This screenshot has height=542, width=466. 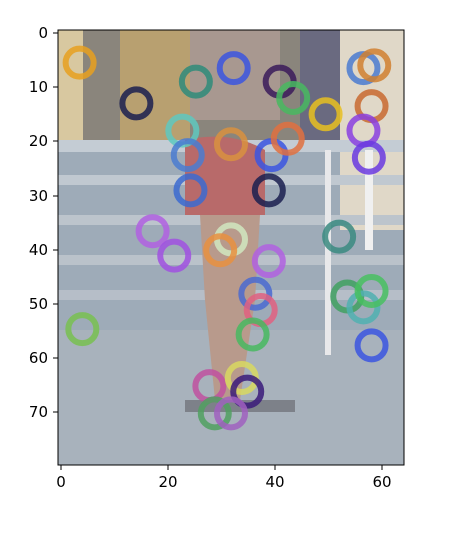 I want to click on y-tick-40: 40, so click(x=43, y=250).